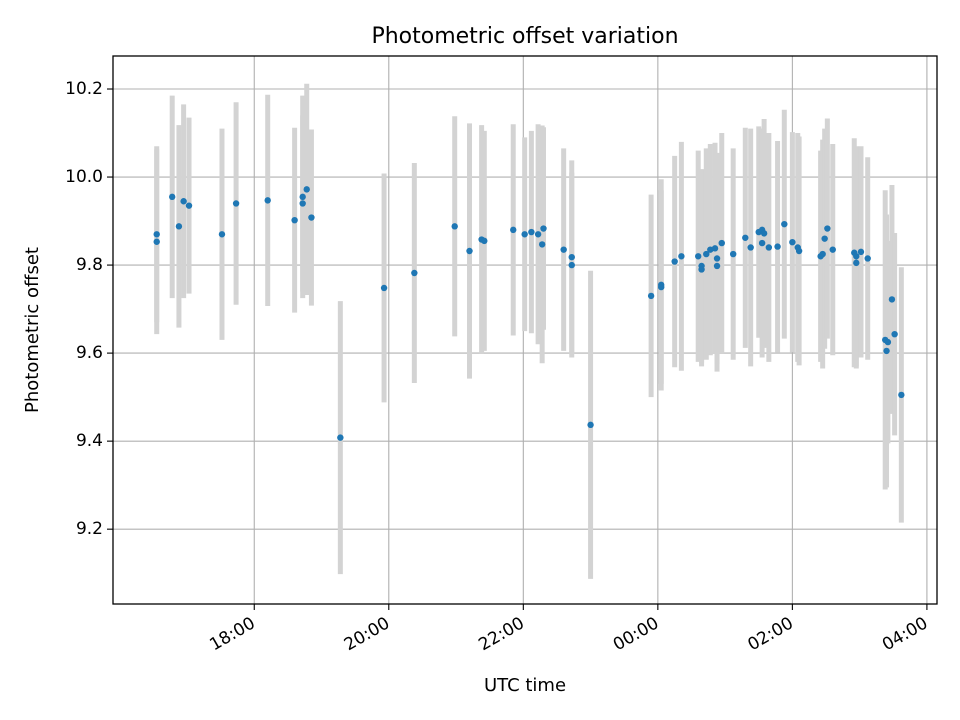 The height and width of the screenshot is (720, 960). Describe the element at coordinates (89, 353) in the screenshot. I see `y-tick-label-2: 9.6` at that location.